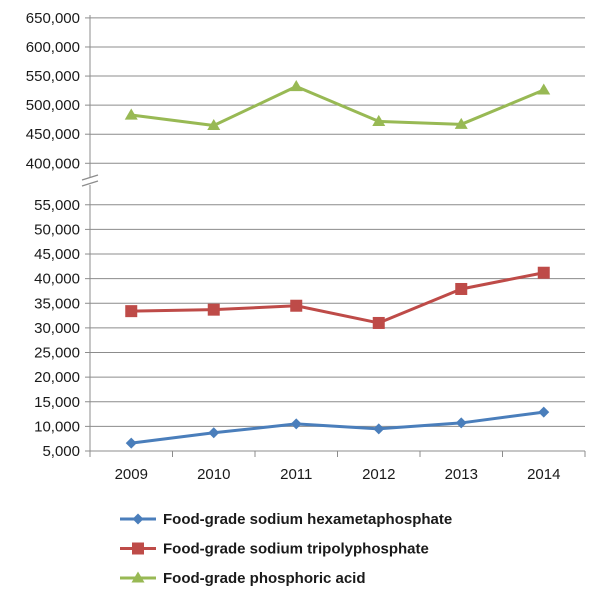  What do you see at coordinates (53, 76) in the screenshot?
I see `y-tick-label: 550,000` at bounding box center [53, 76].